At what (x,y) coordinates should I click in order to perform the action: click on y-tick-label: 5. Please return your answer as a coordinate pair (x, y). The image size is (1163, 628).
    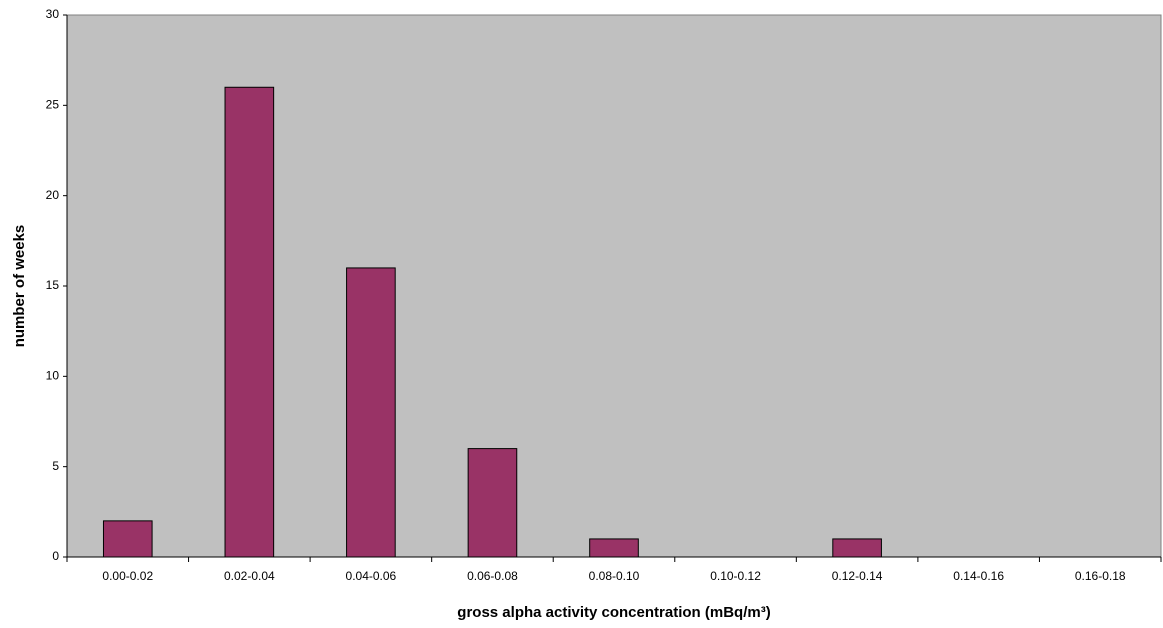
    Looking at the image, I should click on (55, 466).